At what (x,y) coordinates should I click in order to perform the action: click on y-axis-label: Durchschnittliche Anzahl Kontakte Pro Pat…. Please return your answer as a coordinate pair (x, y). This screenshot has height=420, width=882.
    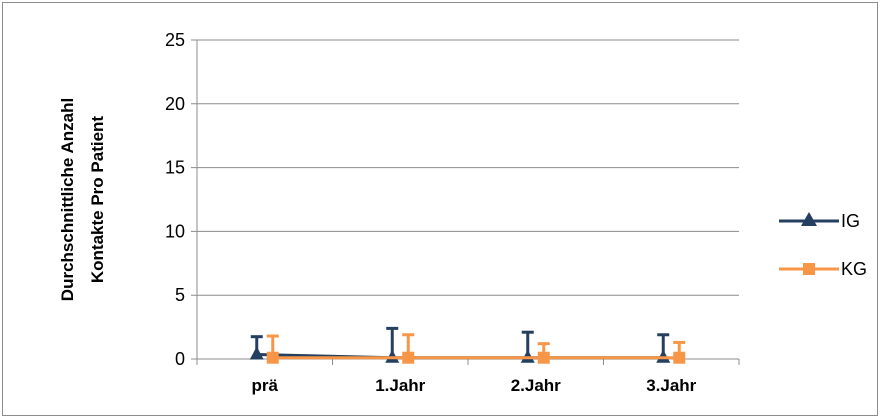
    Looking at the image, I should click on (82, 199).